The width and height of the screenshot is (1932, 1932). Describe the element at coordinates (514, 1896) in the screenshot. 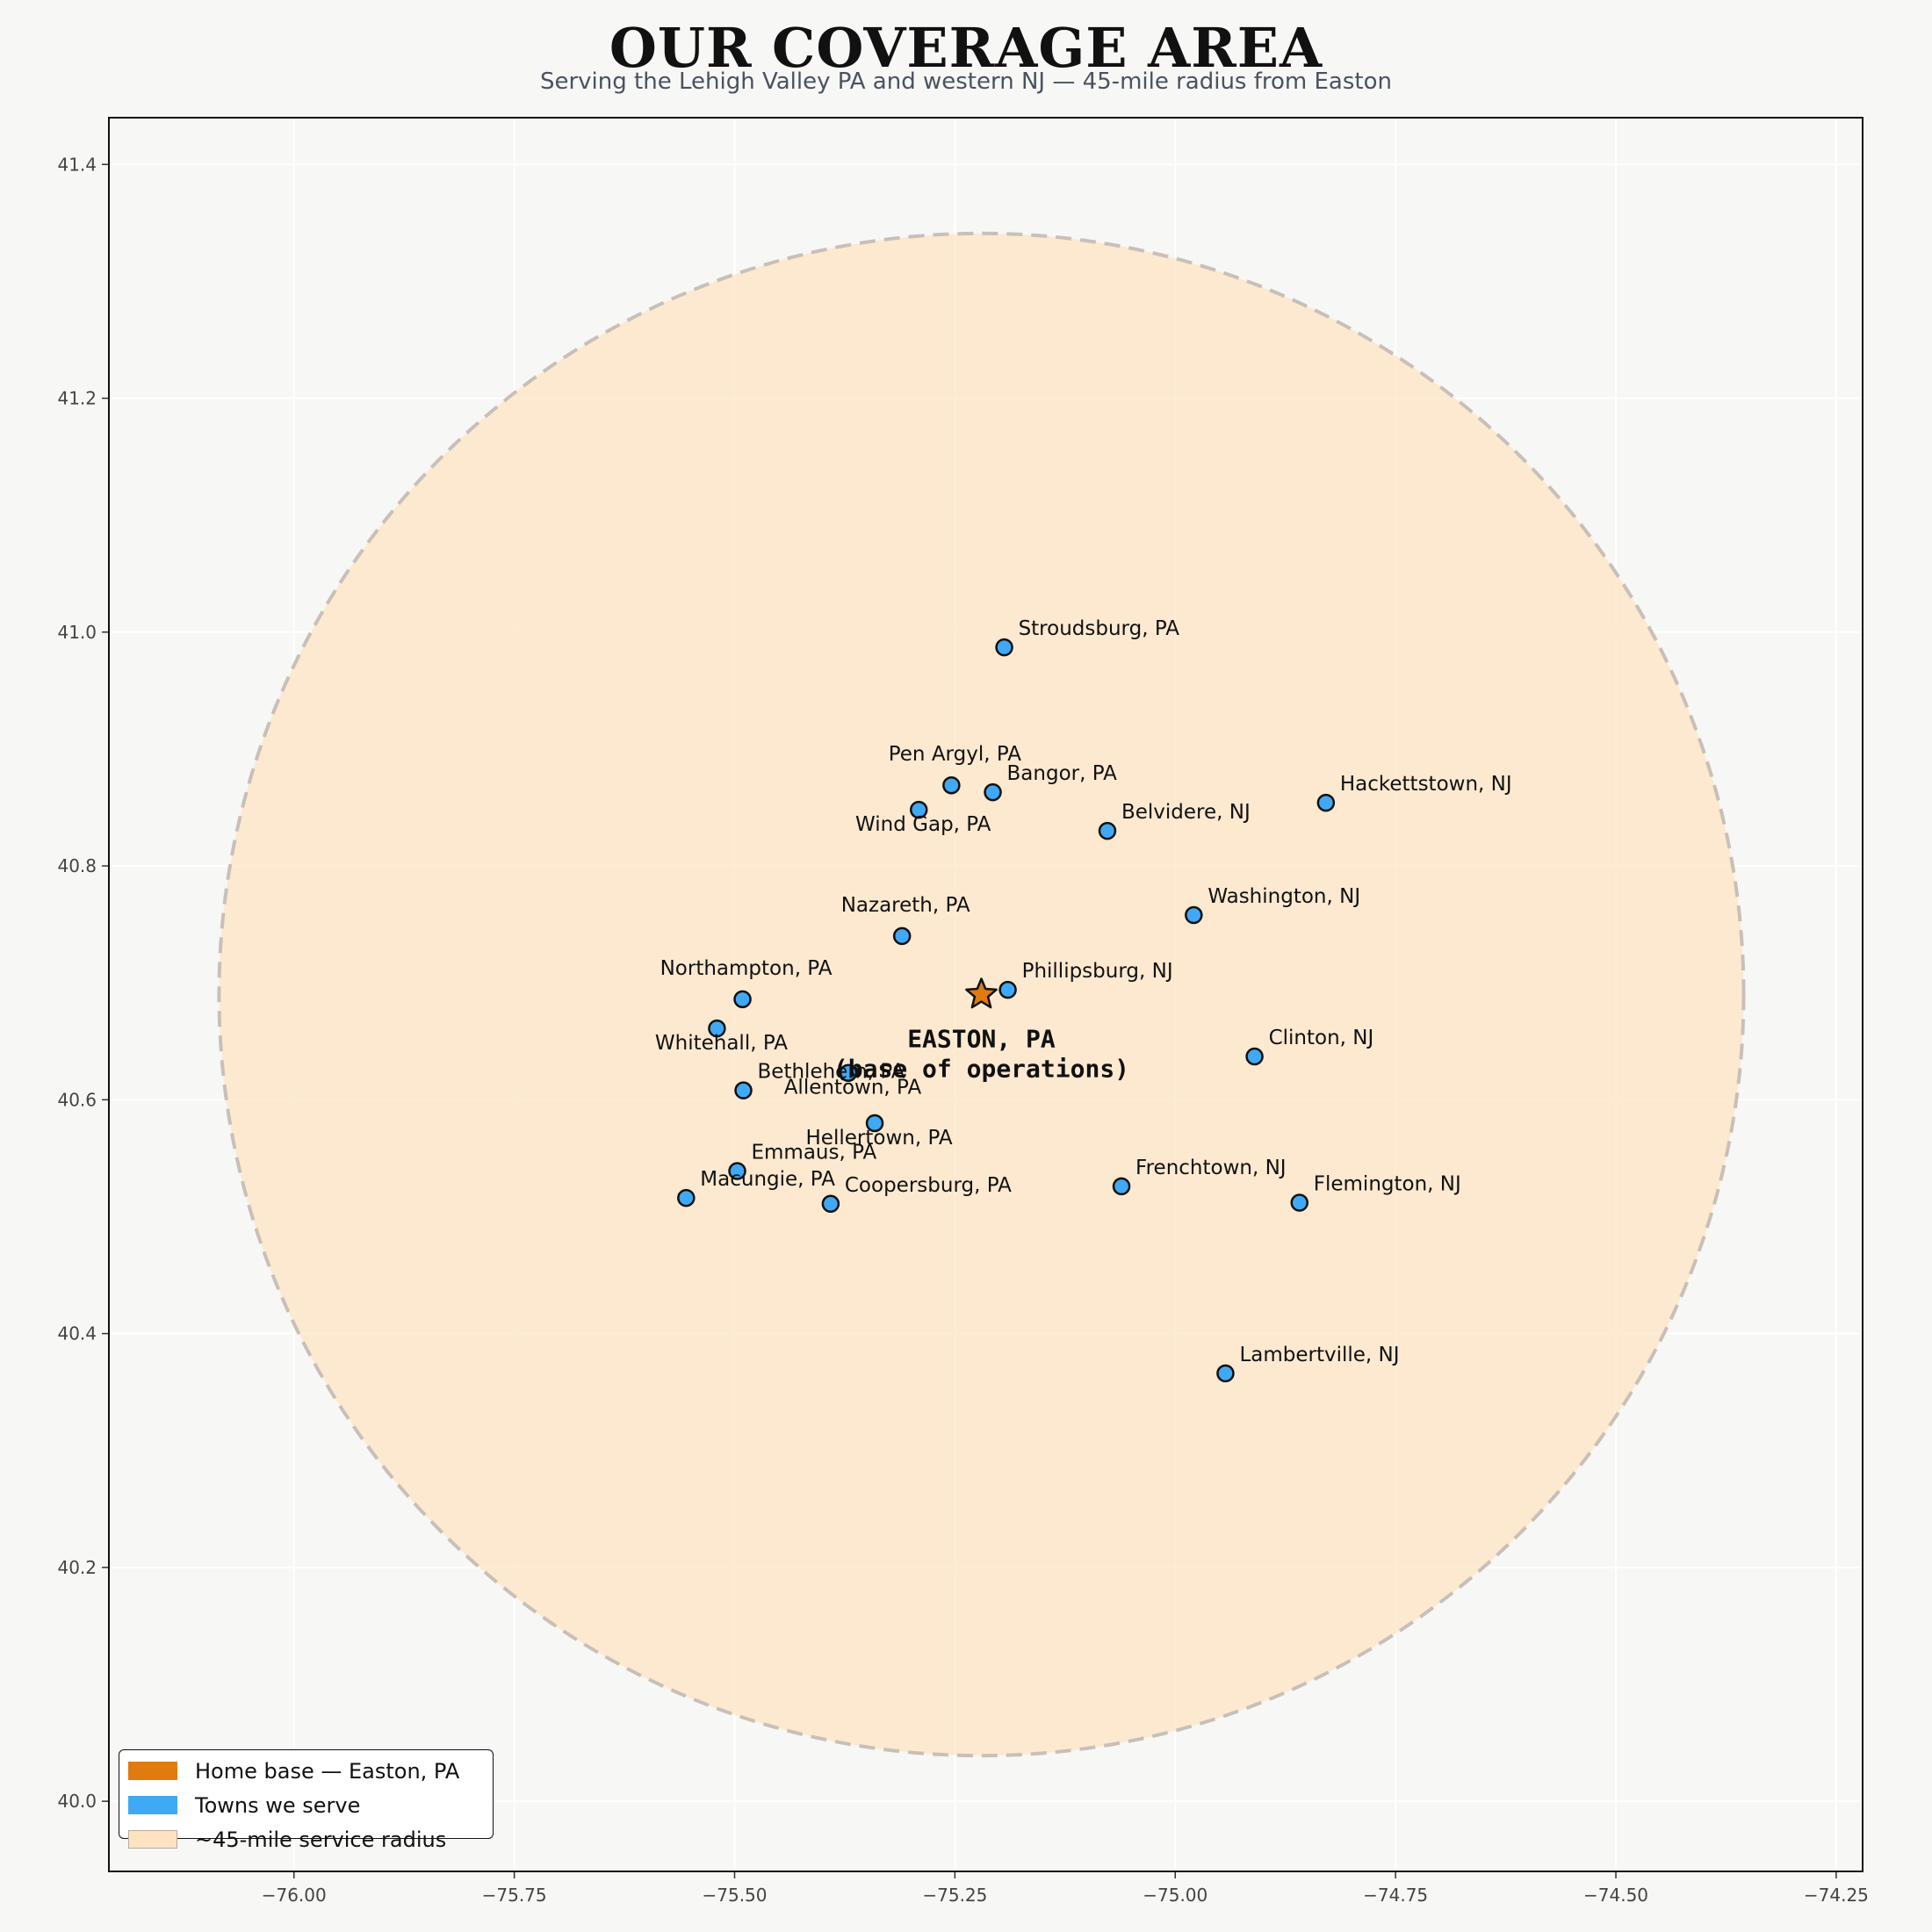

I see `x-tick-label: −75.75` at that location.